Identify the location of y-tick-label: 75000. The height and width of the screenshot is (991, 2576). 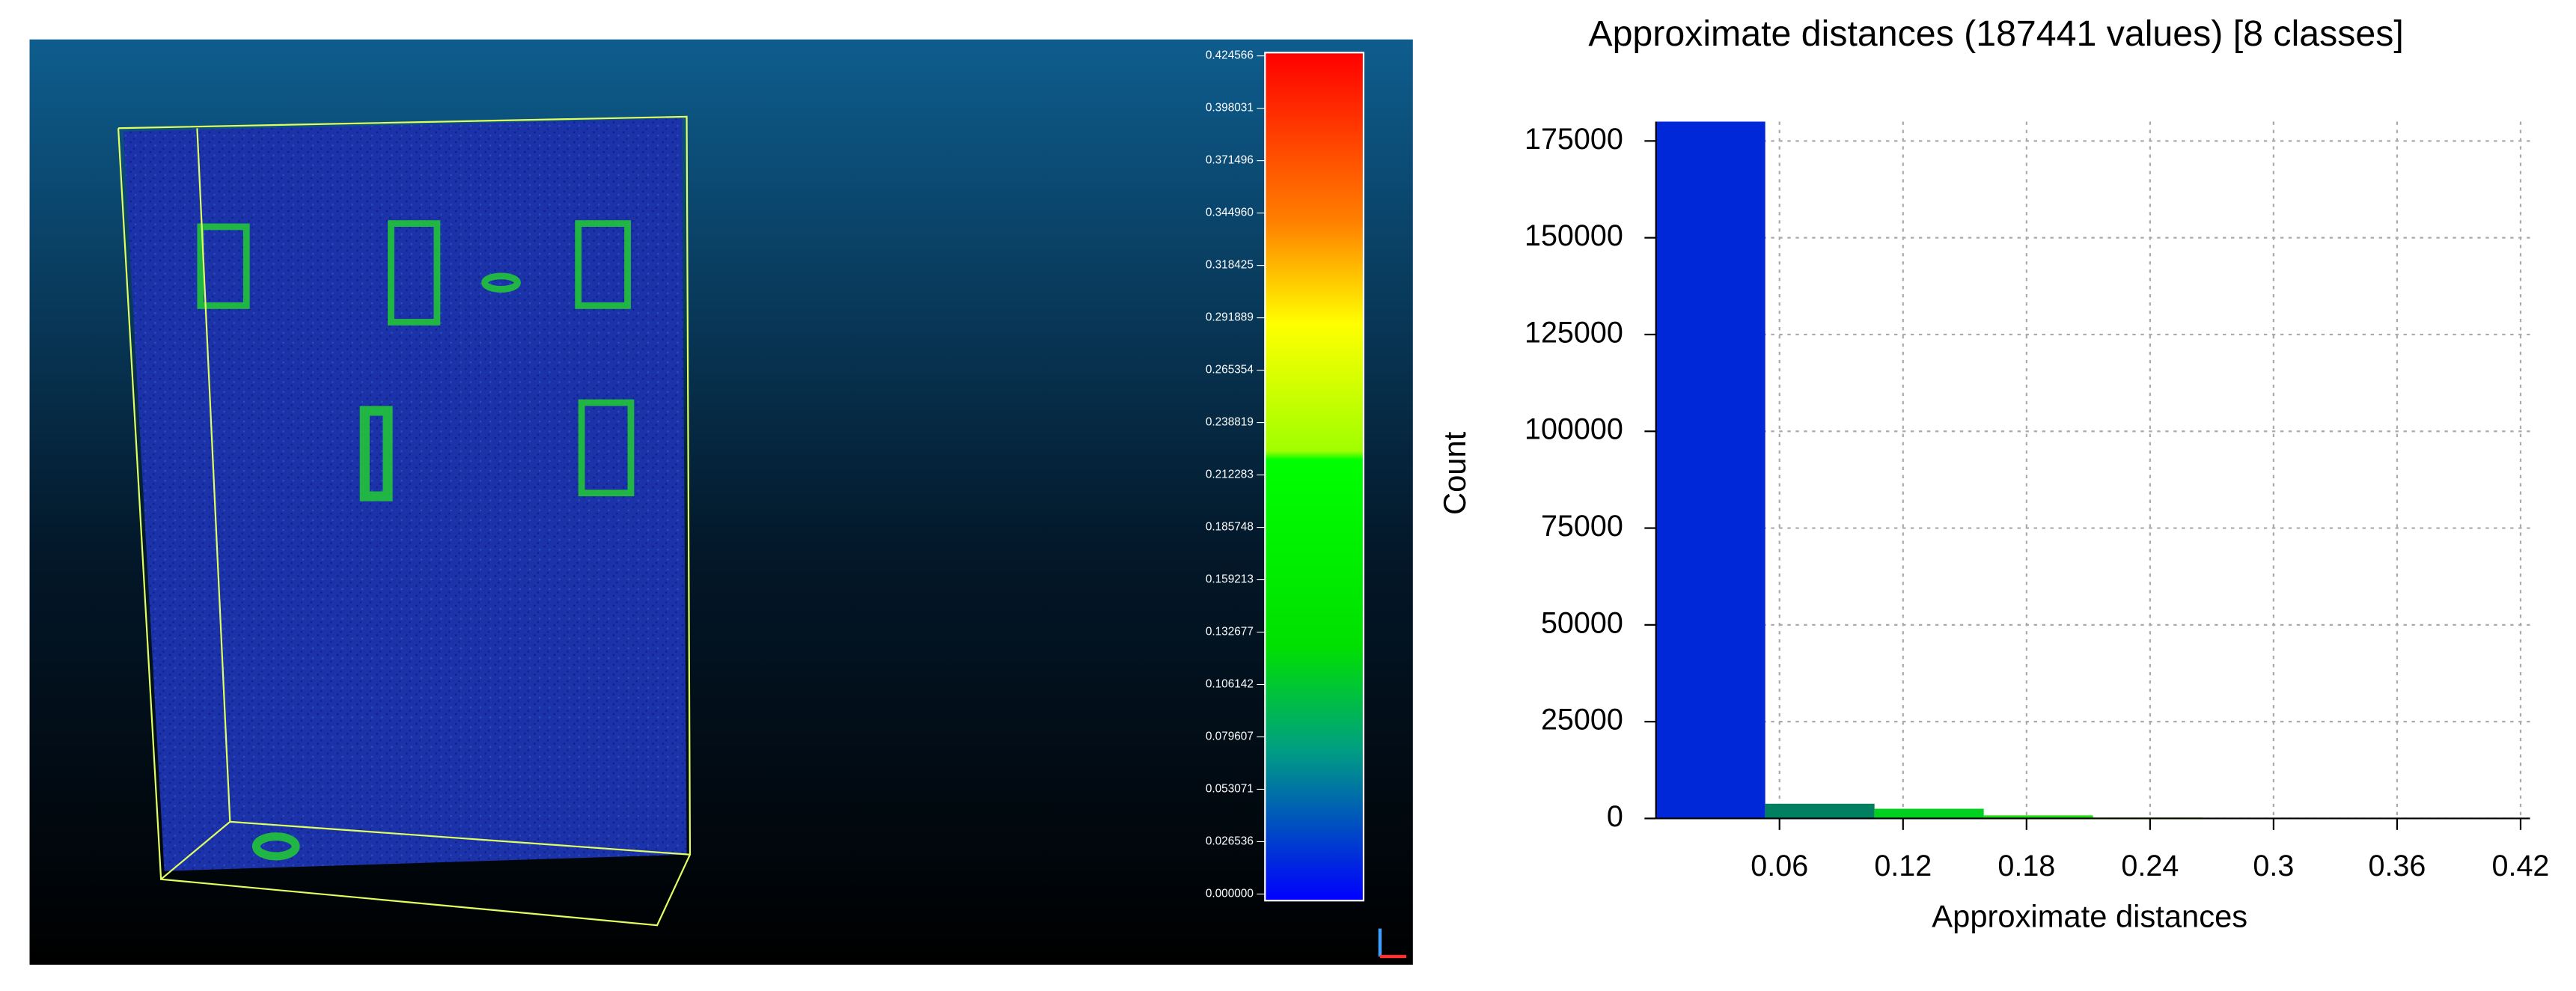
(1582, 526).